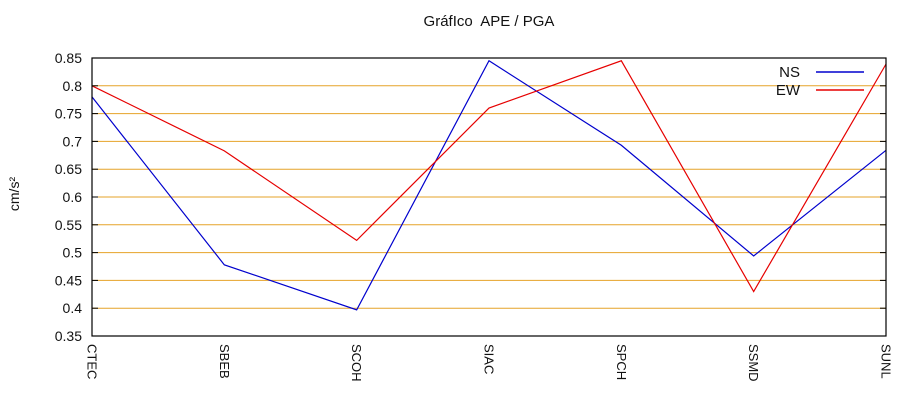 The width and height of the screenshot is (920, 400). Describe the element at coordinates (73, 308) in the screenshot. I see `y-tick-label: 0.4` at that location.